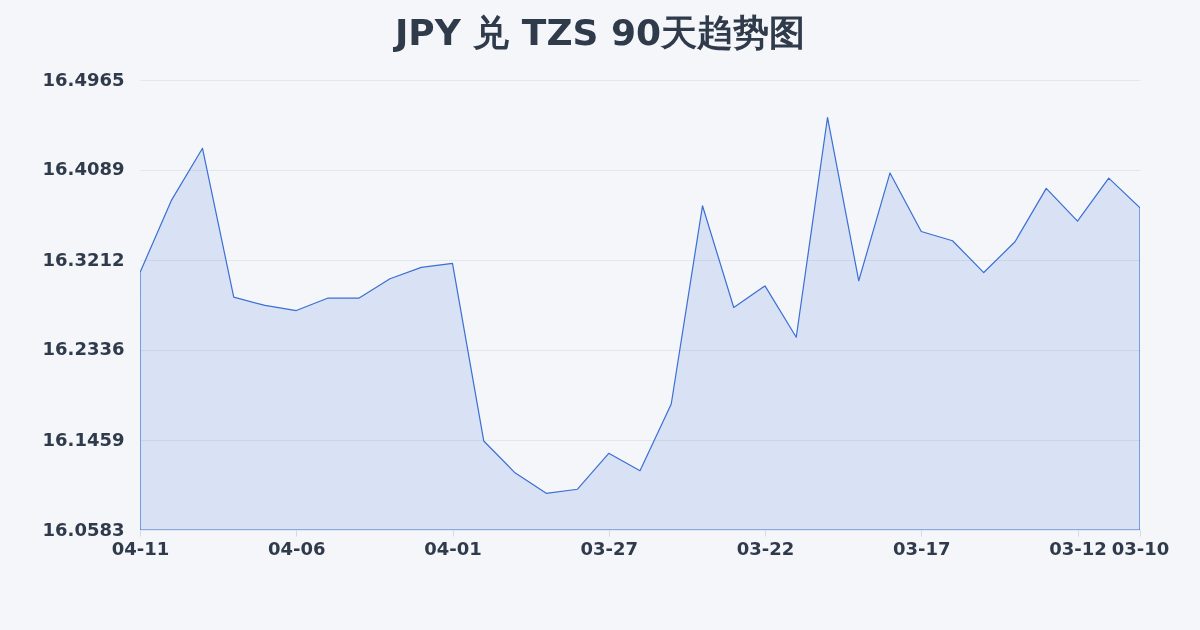 This screenshot has height=630, width=1200. What do you see at coordinates (598, 32) in the screenshot?
I see `chart-title: JPY 兑 TZS 90天趋势图` at bounding box center [598, 32].